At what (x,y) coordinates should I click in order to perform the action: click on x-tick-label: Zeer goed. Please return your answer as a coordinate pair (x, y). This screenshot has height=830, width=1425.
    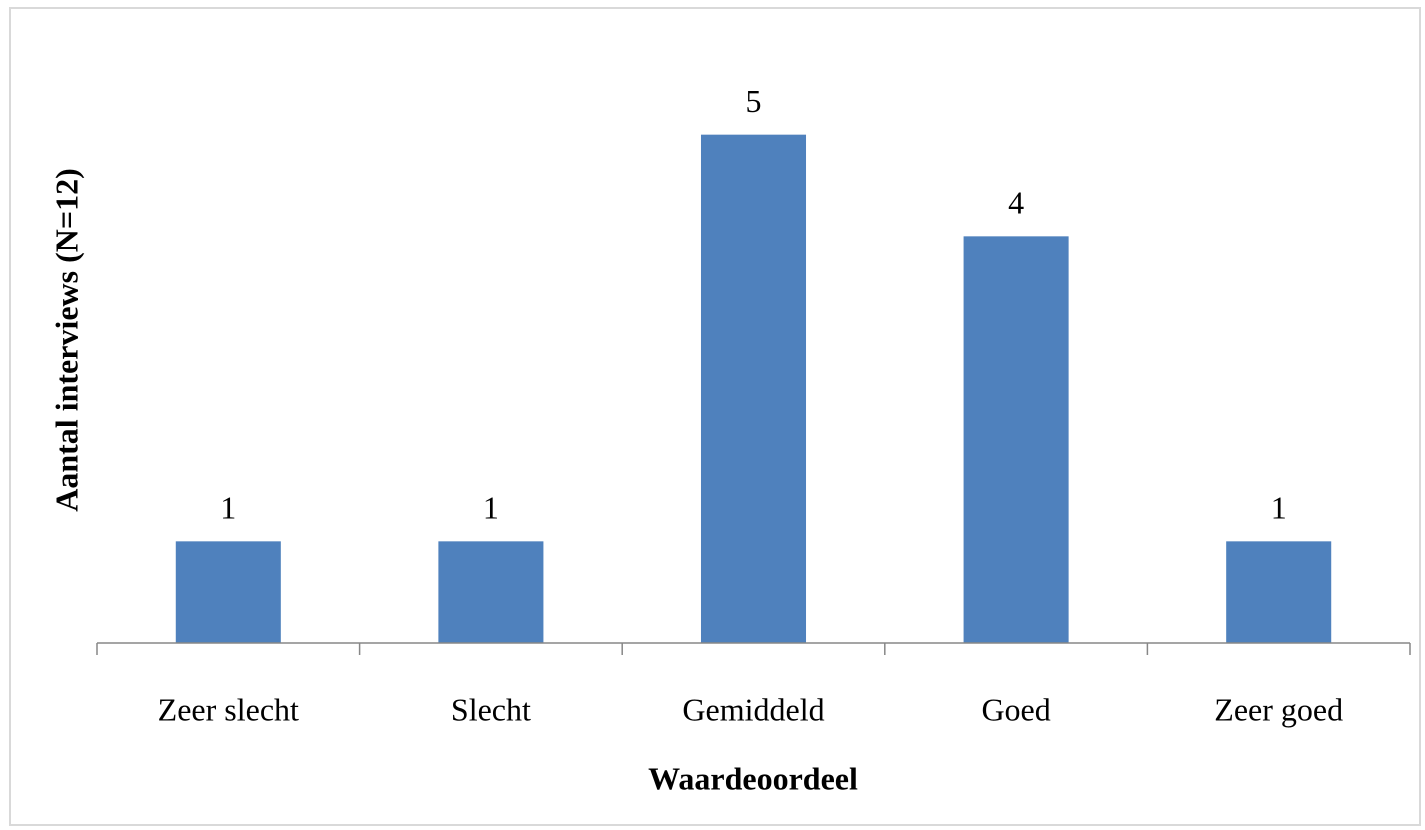
    Looking at the image, I should click on (1278, 709).